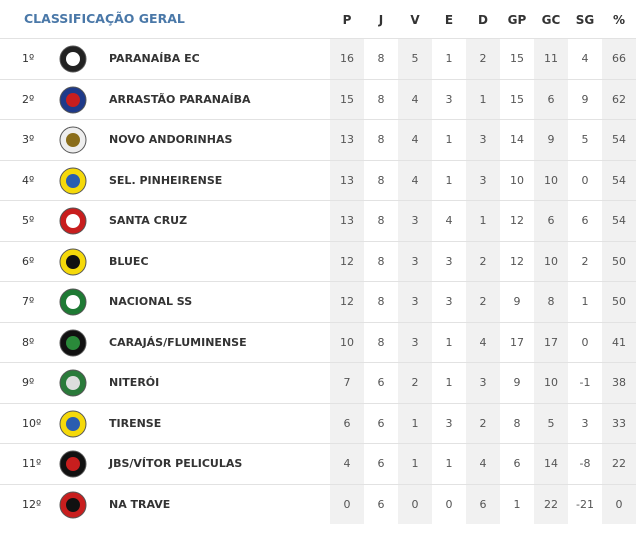  I want to click on column-header: E, so click(449, 20).